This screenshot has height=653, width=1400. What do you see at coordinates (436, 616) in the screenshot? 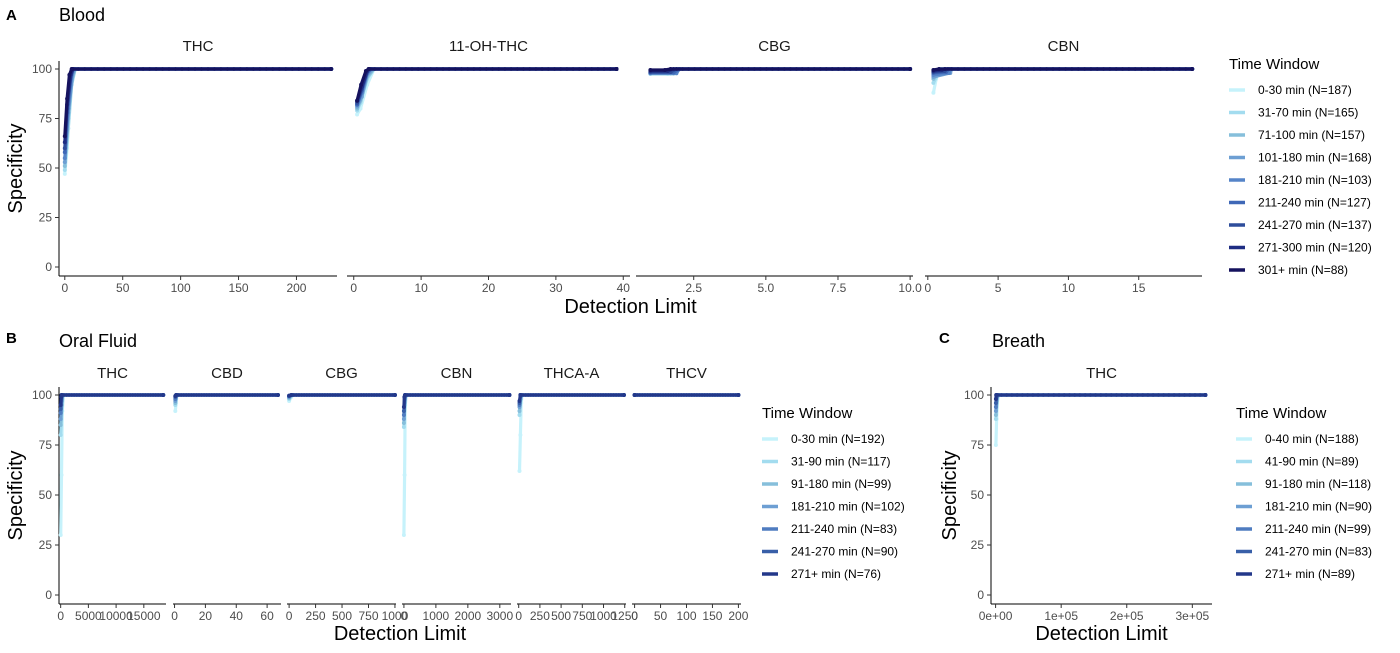
I see `x-tick-label: 1000` at bounding box center [436, 616].